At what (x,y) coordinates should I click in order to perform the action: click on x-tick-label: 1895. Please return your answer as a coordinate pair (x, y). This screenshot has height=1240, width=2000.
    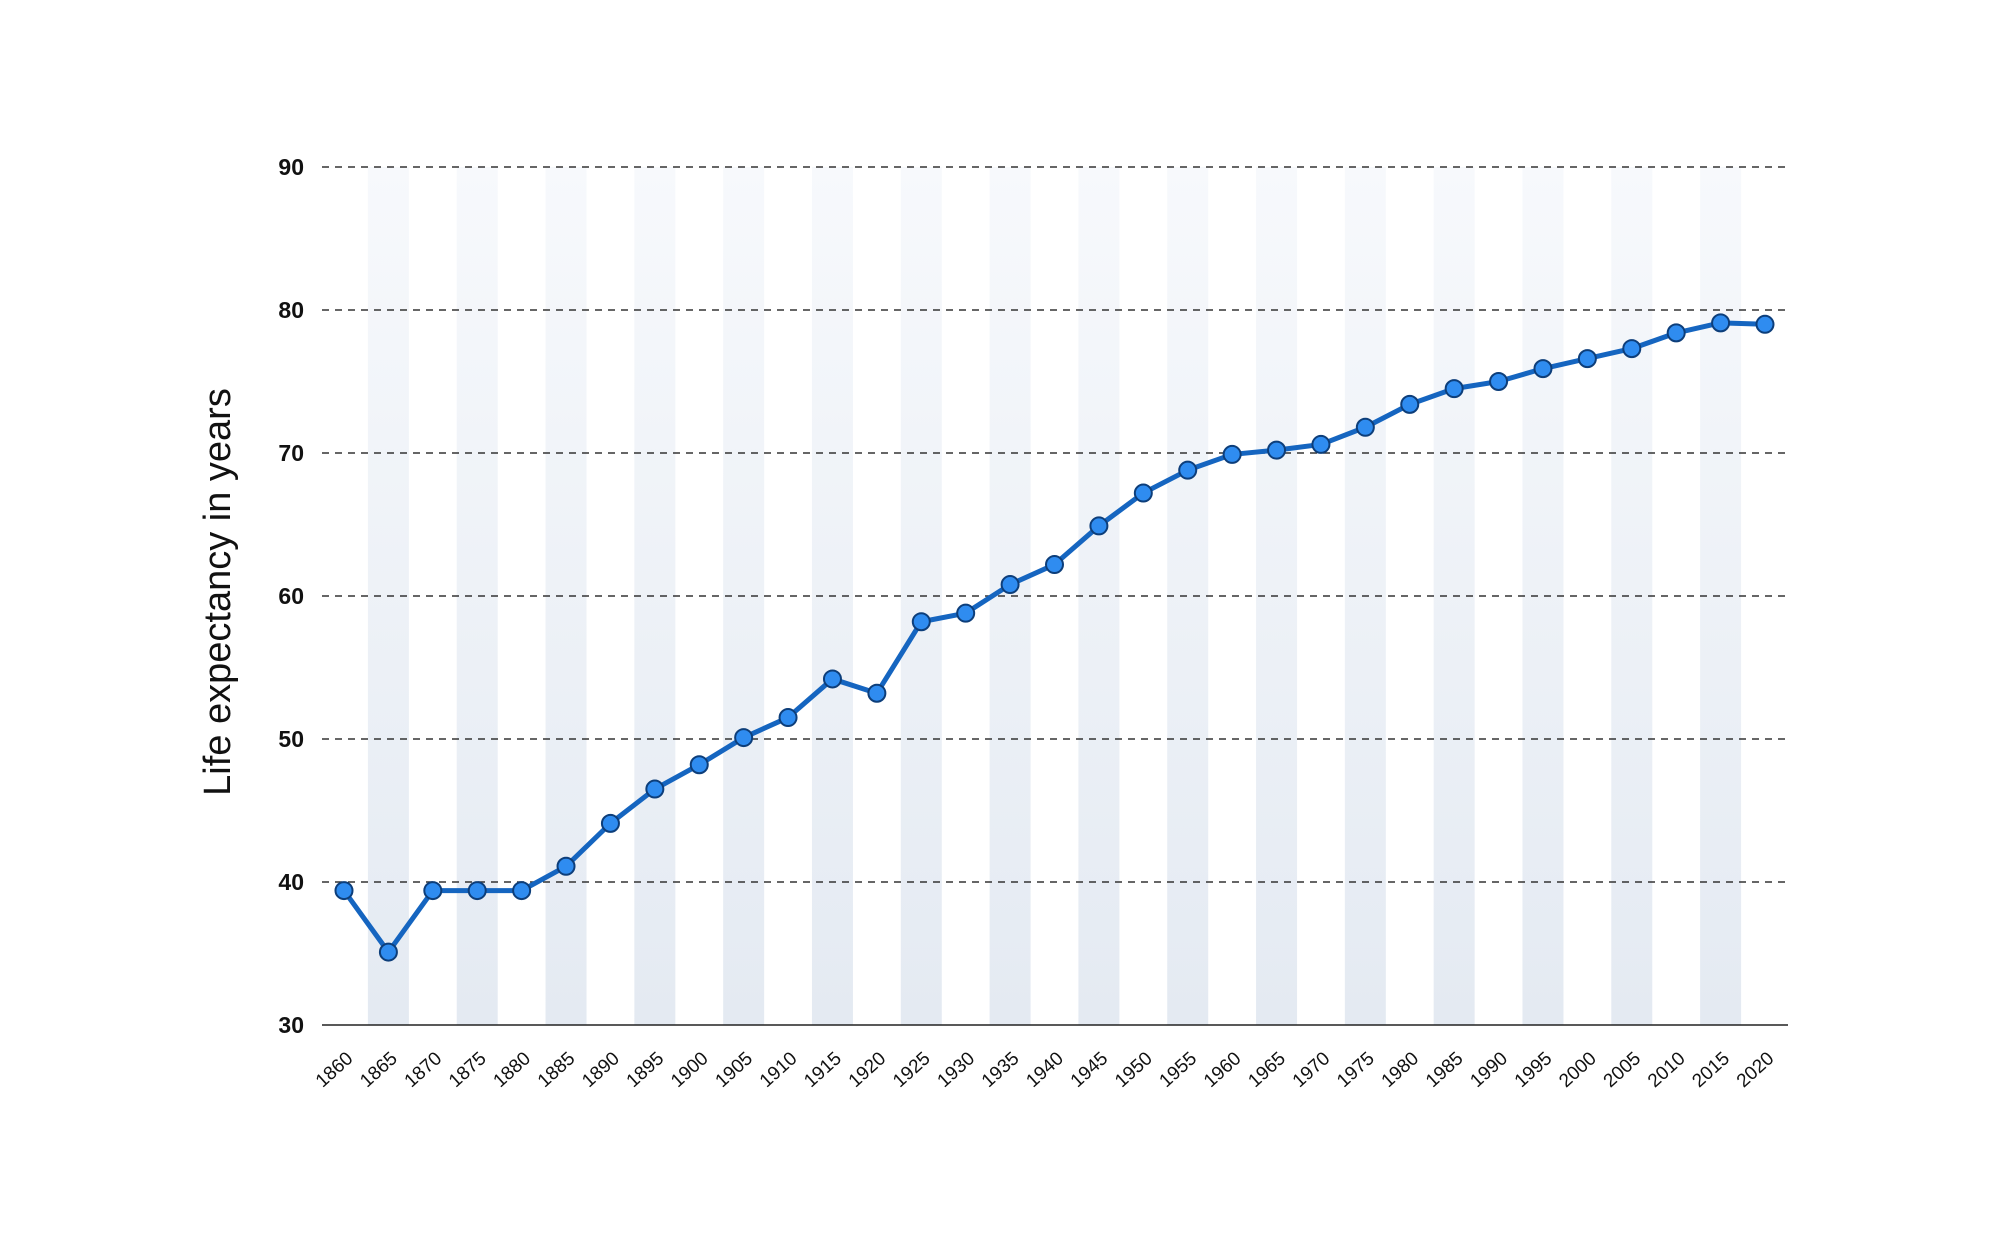
    Looking at the image, I should click on (645, 1070).